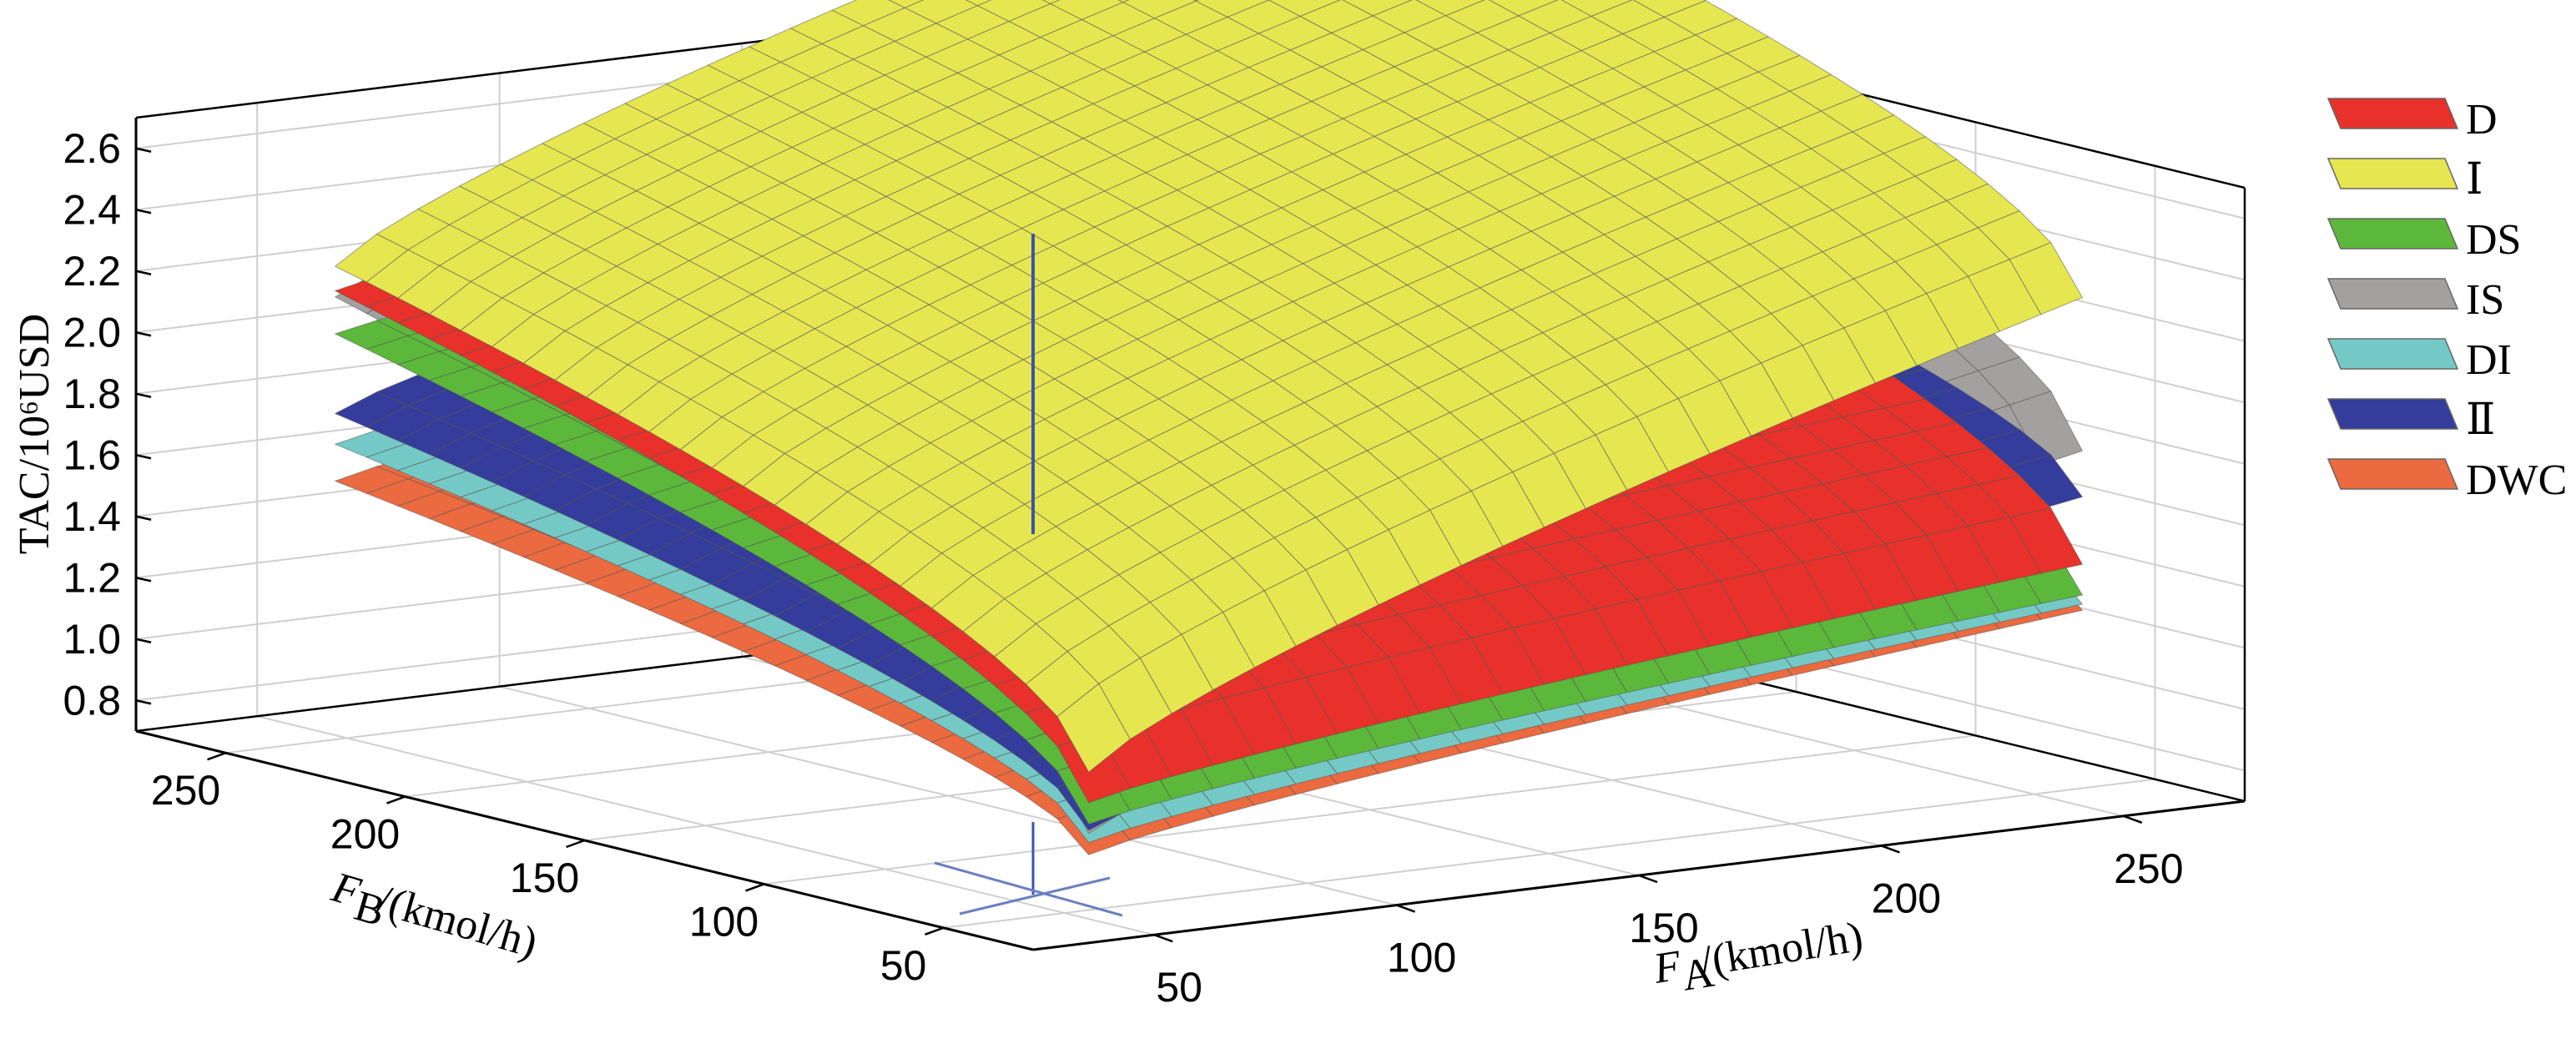 This screenshot has width=2576, height=1044. I want to click on x-tick-label: 200, so click(1906, 898).